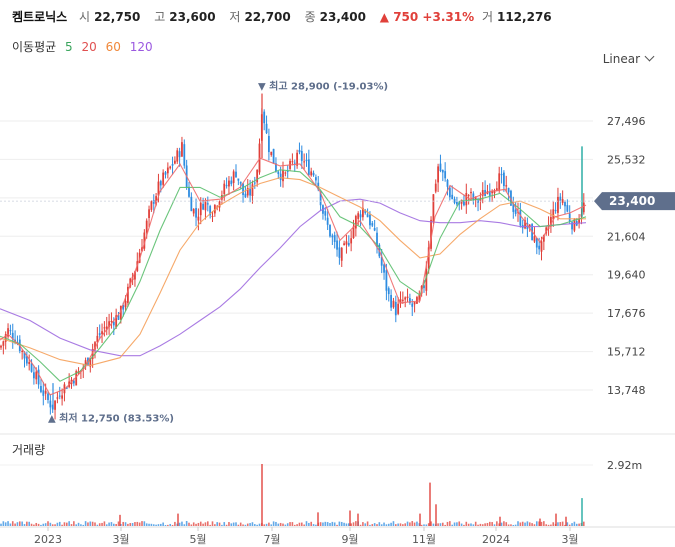 Image resolution: width=675 pixels, height=547 pixels. Describe the element at coordinates (34, 47) in the screenshot. I see `ma-legend-label: 이동평균` at that location.